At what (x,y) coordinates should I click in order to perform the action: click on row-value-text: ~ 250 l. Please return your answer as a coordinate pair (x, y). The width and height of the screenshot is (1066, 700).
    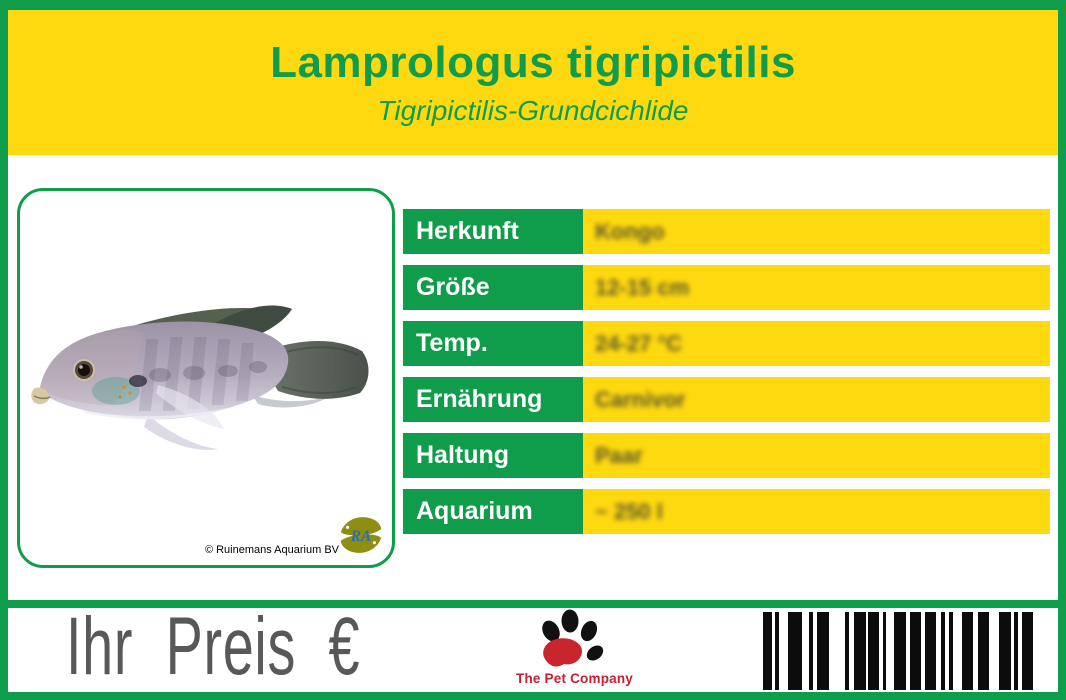
    Looking at the image, I should click on (629, 511).